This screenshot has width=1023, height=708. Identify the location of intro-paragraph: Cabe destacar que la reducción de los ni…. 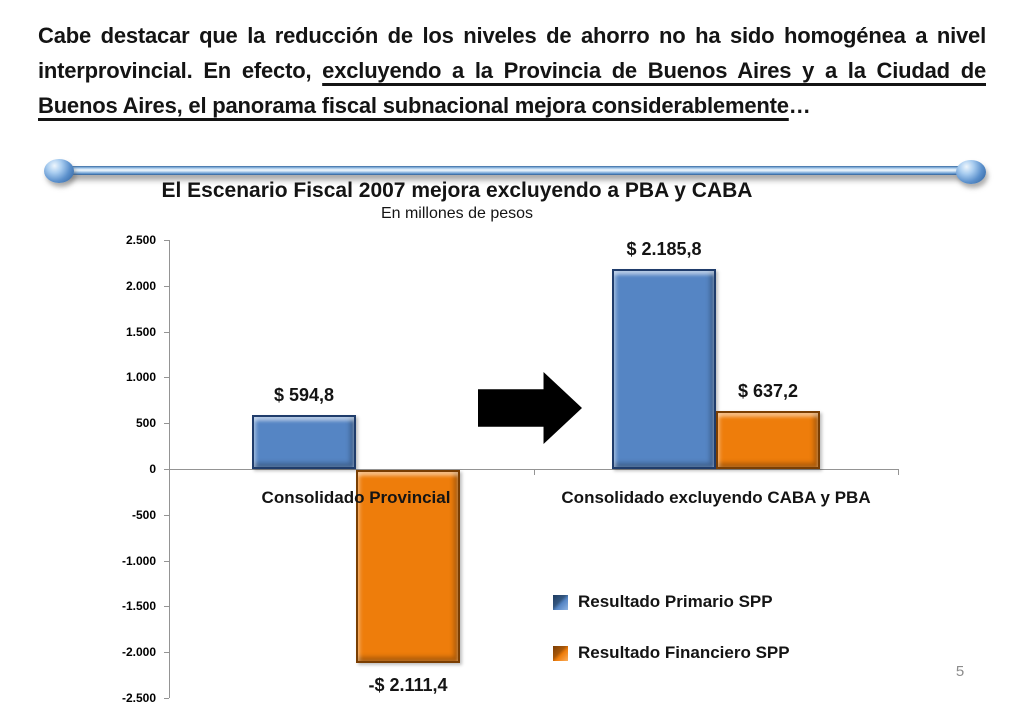
(512, 70).